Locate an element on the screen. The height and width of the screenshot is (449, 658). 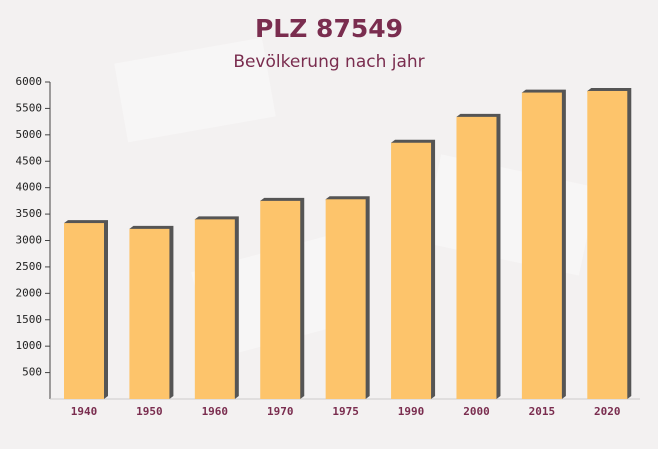
y-tick-label: 5500 is located at coordinates (29, 107).